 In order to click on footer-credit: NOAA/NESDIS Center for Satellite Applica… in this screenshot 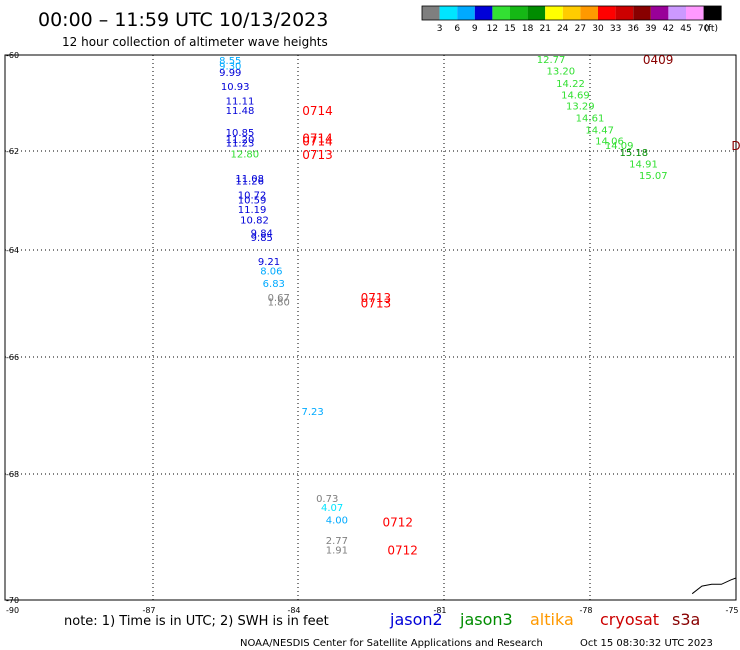, I will do `click(391, 643)`.